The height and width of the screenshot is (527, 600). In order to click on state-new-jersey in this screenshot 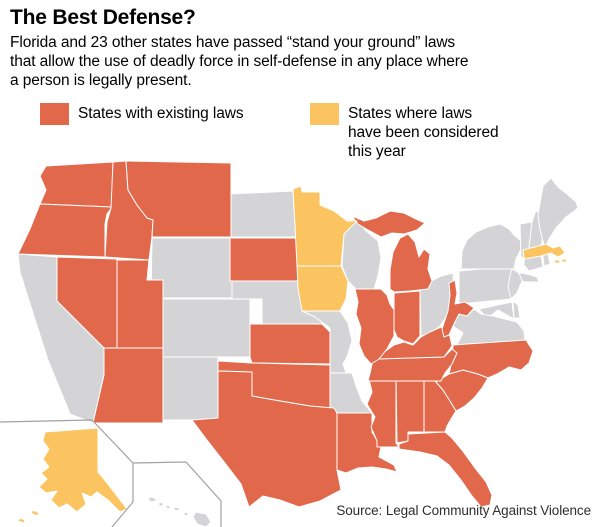, I will do `click(515, 284)`.